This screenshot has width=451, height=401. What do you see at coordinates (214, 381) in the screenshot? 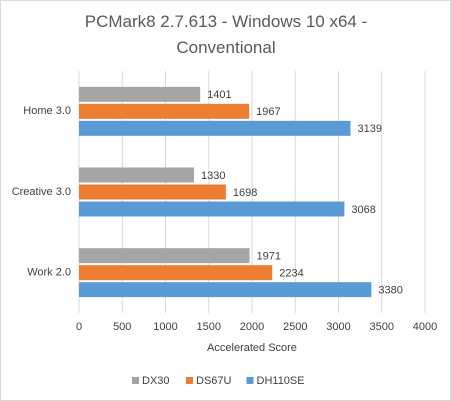
I see `legend-label: DS67U` at bounding box center [214, 381].